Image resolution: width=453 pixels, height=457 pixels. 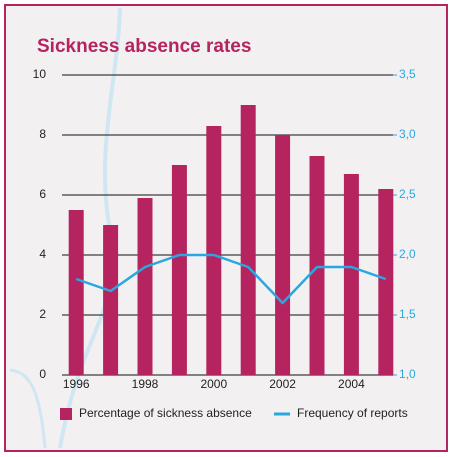 I want to click on legend-label: Percentage of sickness absence, so click(x=165, y=413).